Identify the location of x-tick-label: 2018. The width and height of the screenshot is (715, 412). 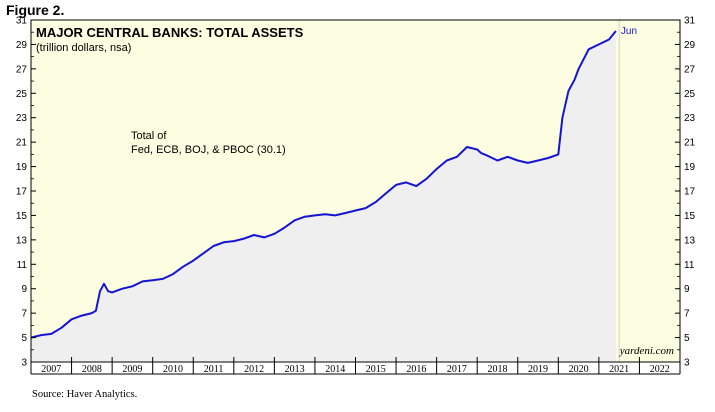
(497, 369).